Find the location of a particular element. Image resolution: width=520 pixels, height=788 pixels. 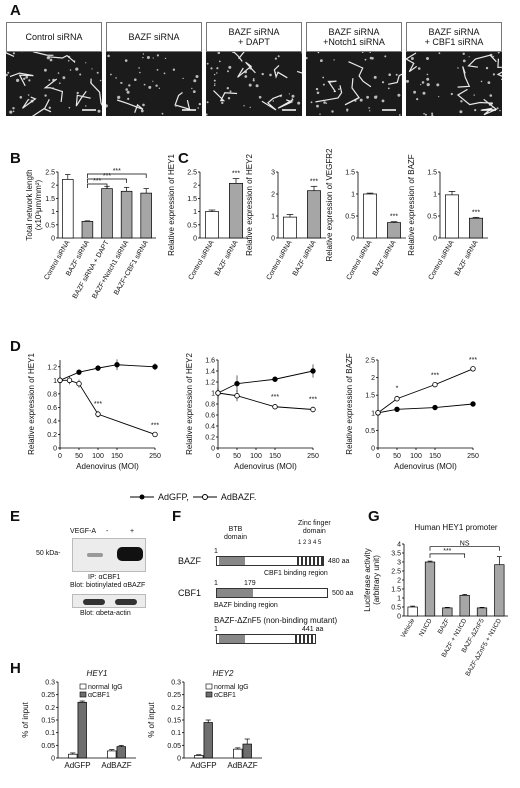

micrograph-label: BAZF siRNA + DAPT is located at coordinates (254, 37).